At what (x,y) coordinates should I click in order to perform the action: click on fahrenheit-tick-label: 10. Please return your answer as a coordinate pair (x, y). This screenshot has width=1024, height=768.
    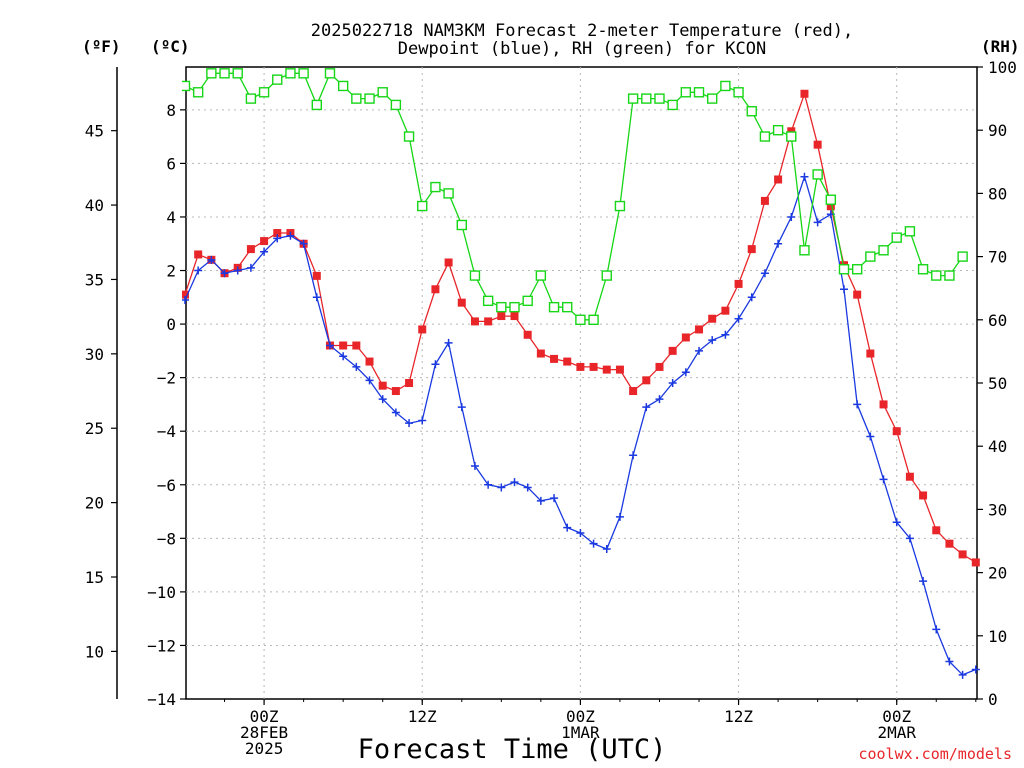
    Looking at the image, I should click on (94, 651).